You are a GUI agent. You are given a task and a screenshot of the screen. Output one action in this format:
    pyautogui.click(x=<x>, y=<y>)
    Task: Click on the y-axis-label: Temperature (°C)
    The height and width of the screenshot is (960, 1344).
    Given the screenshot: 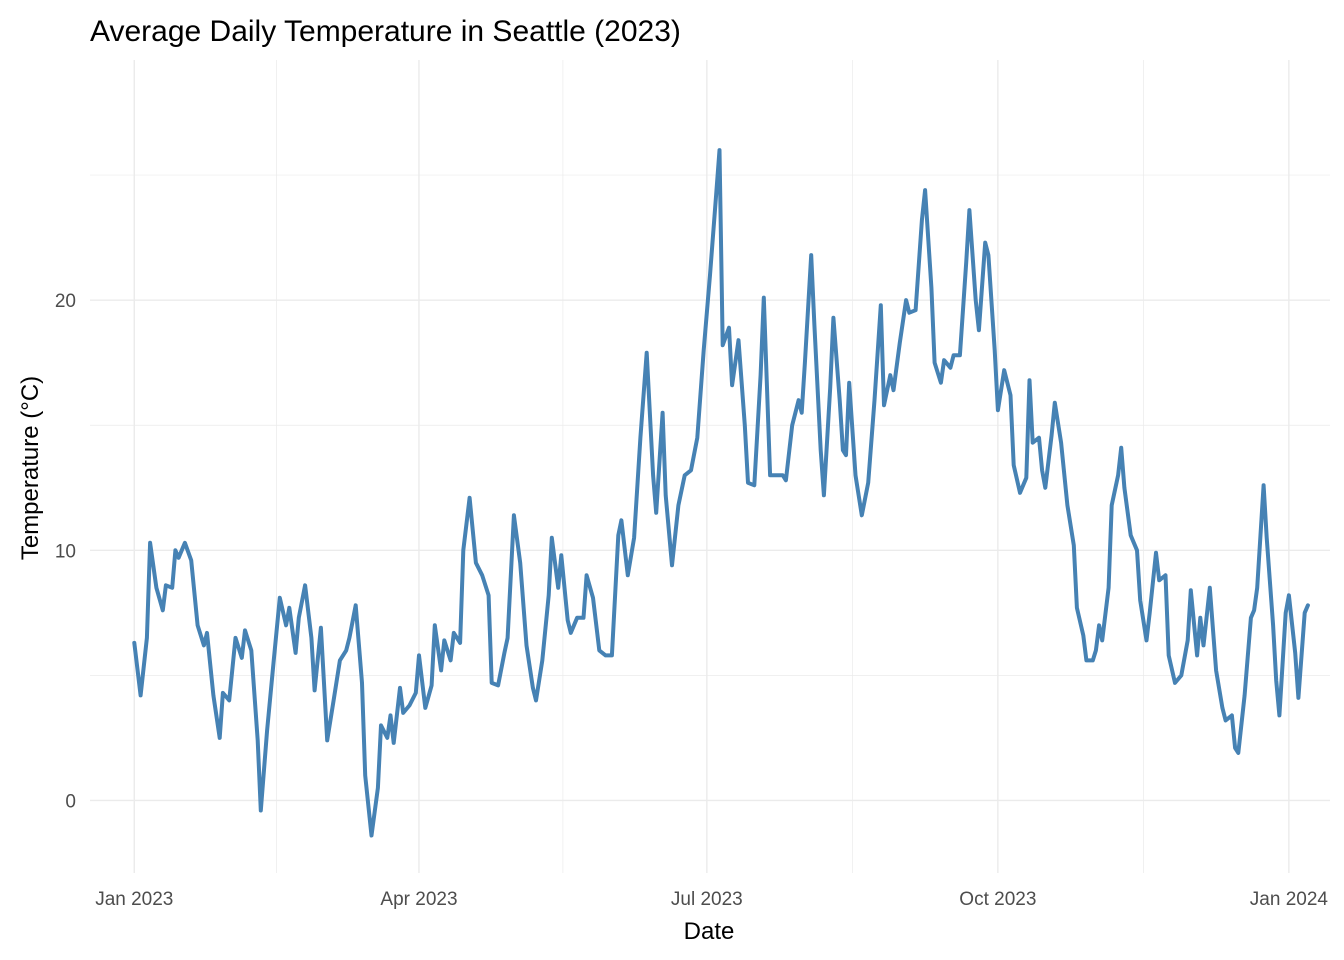 What is the action you would take?
    pyautogui.click(x=30, y=468)
    